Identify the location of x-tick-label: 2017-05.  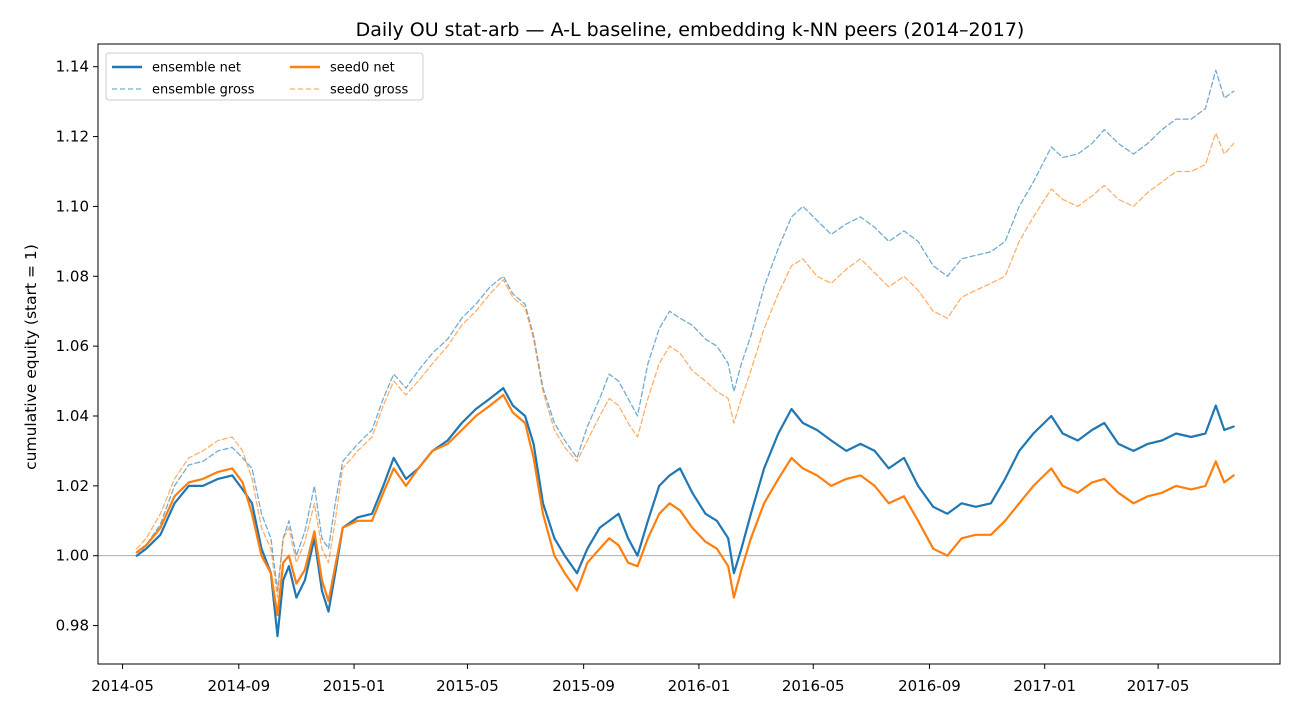
(1158, 686).